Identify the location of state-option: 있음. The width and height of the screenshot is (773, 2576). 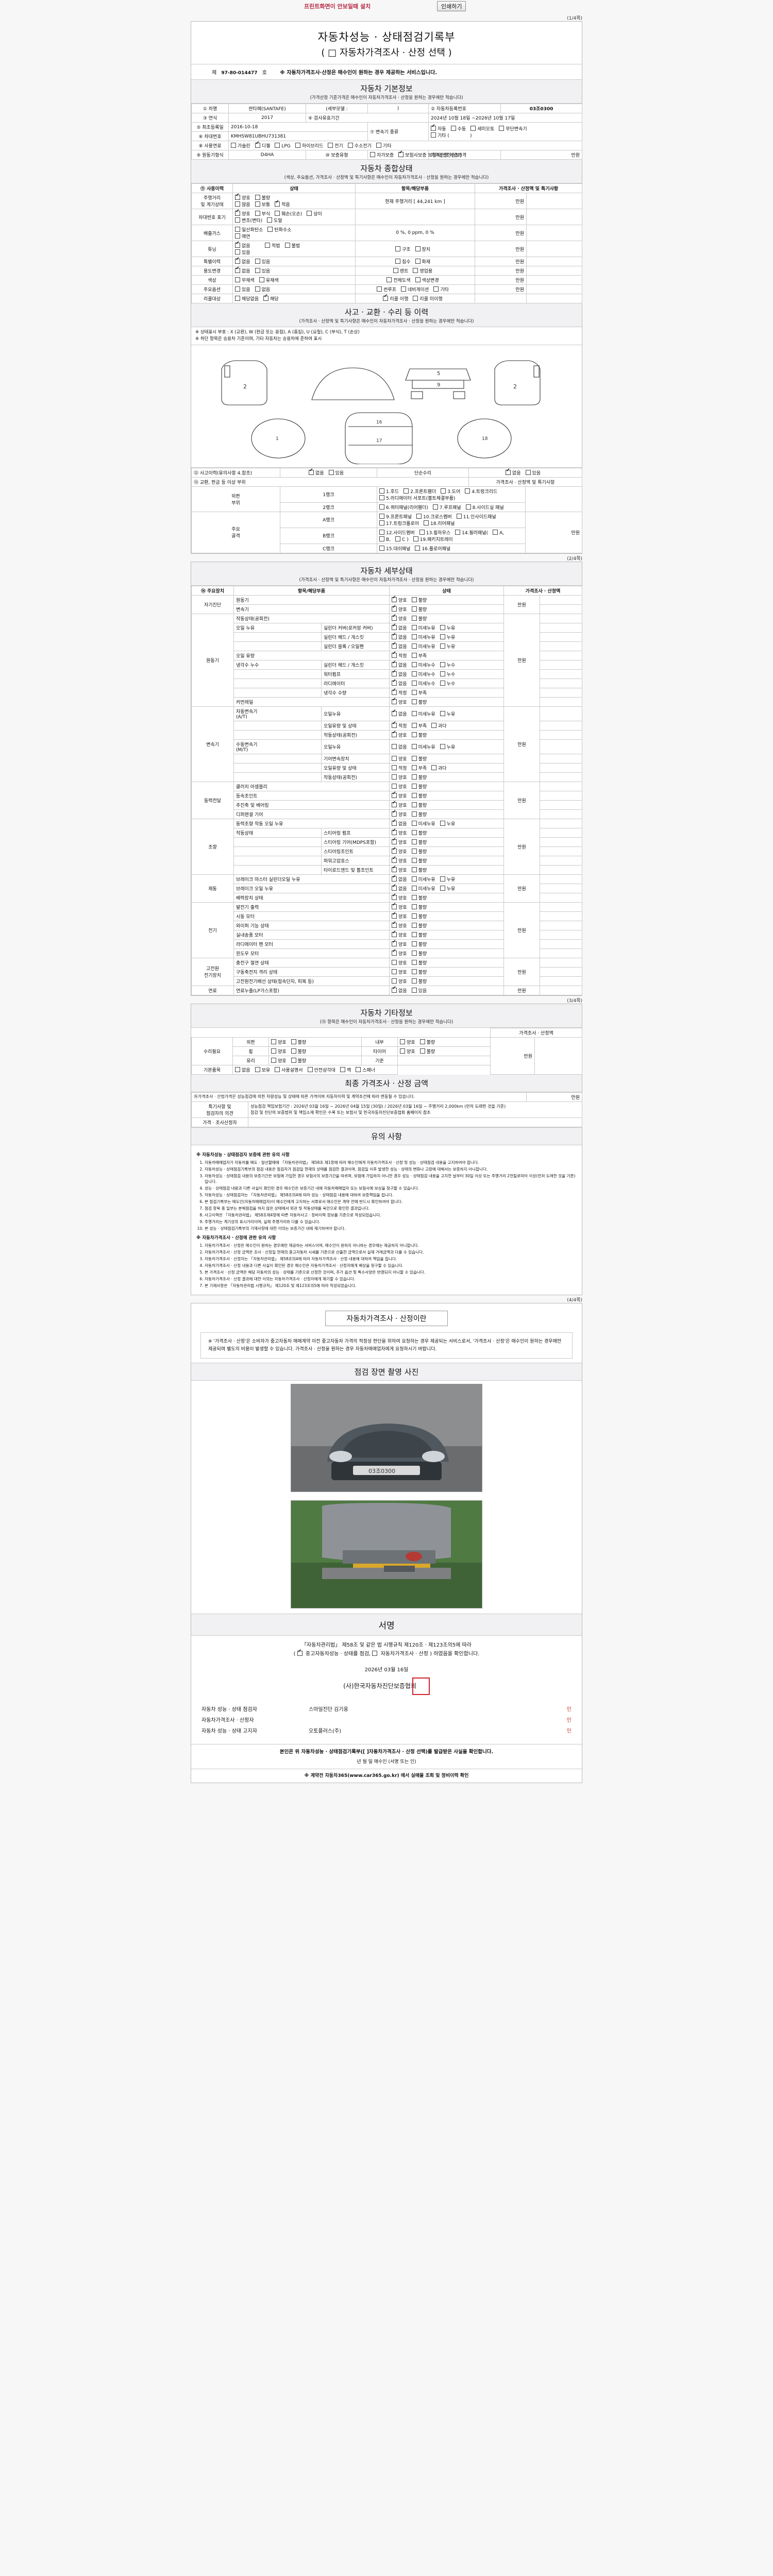
(419, 990).